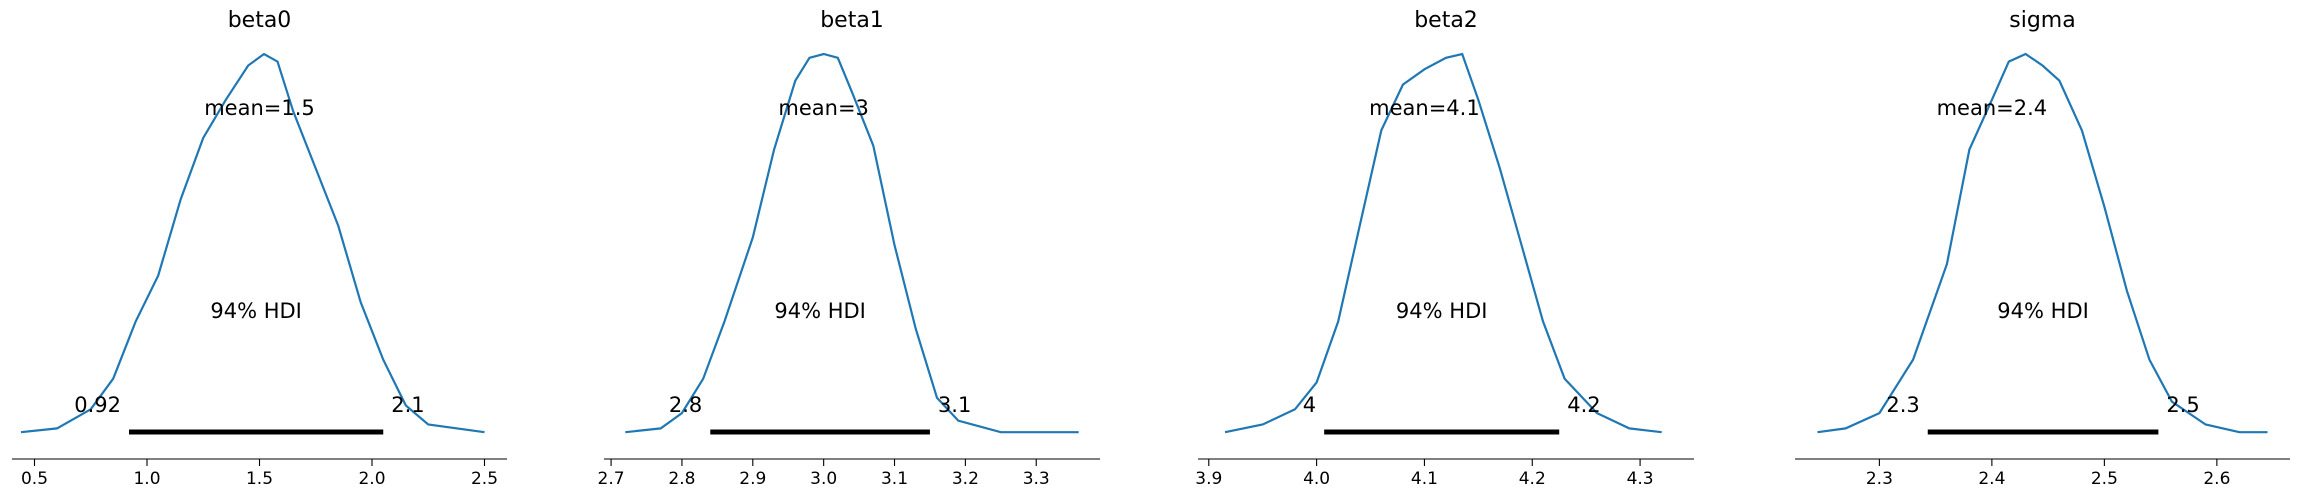  Describe the element at coordinates (2182, 405) in the screenshot. I see `hdi-upper-label: 2.5` at that location.